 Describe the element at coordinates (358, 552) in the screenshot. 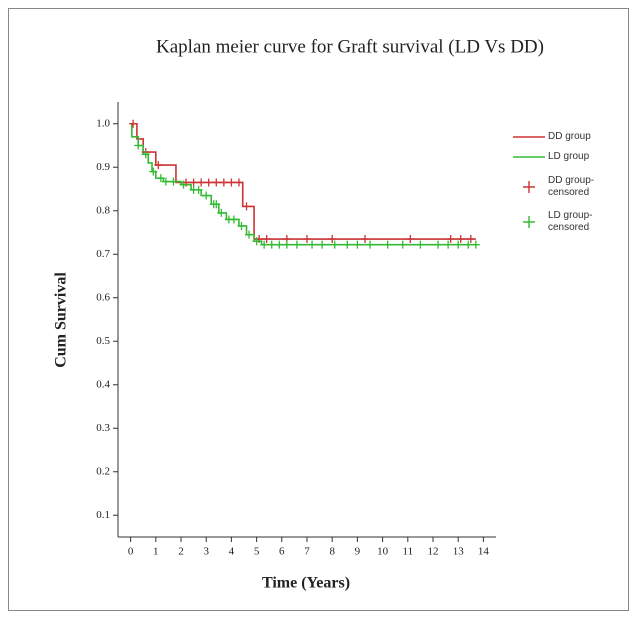

I see `x-tick-label: 9` at that location.